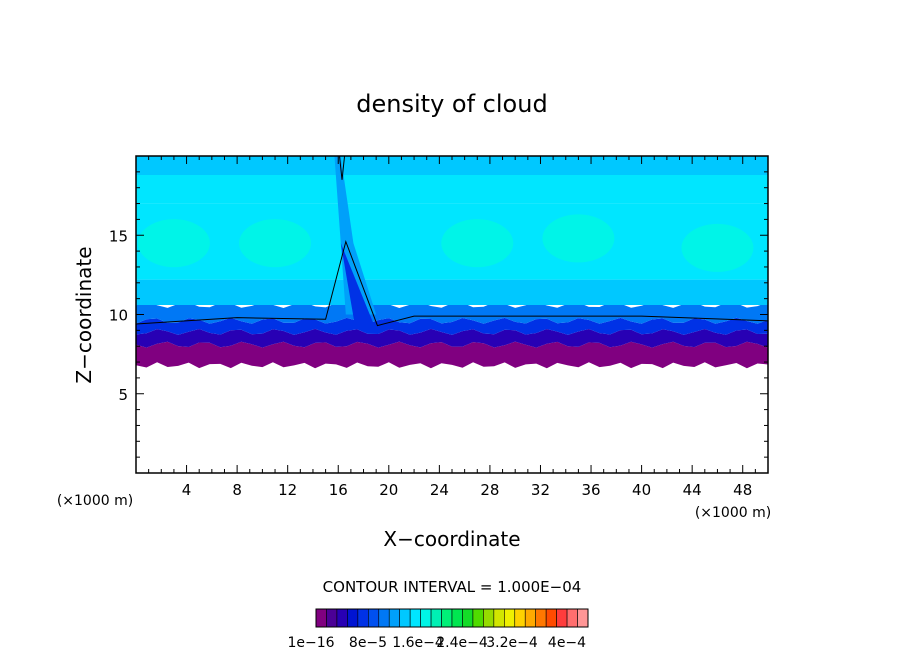  What do you see at coordinates (452, 587) in the screenshot?
I see `contour-interval-text: CONTOUR INTERVAL = 1.000E−04` at bounding box center [452, 587].